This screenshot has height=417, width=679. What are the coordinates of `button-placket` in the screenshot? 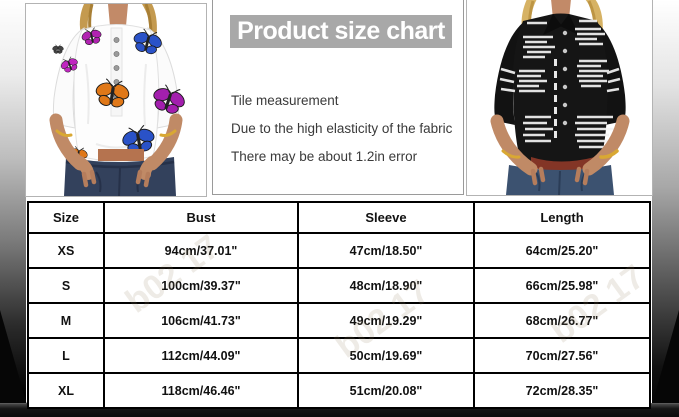 It's located at (116, 72).